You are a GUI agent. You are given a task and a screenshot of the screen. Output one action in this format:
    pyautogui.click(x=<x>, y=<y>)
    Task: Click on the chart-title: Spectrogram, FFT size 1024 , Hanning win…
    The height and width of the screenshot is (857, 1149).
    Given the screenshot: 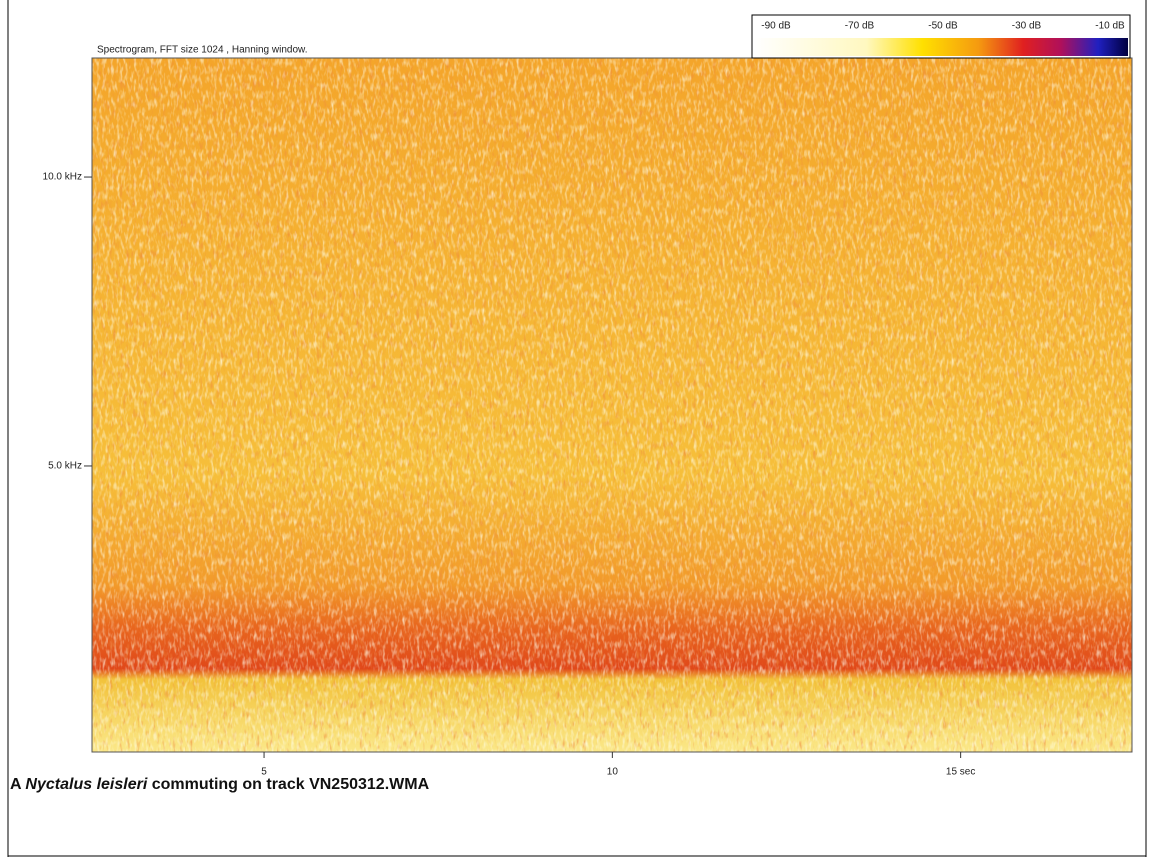 What is the action you would take?
    pyautogui.click(x=202, y=50)
    